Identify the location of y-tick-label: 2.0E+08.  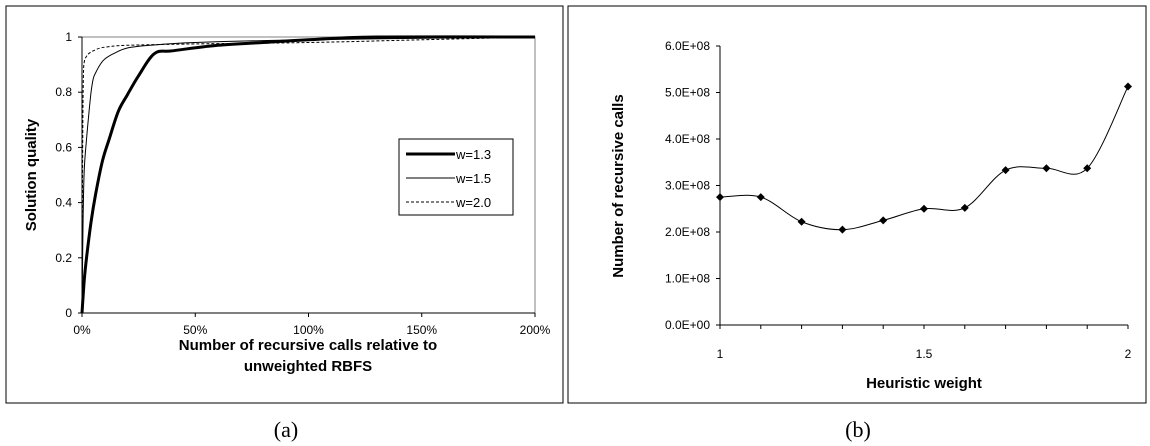
(687, 232).